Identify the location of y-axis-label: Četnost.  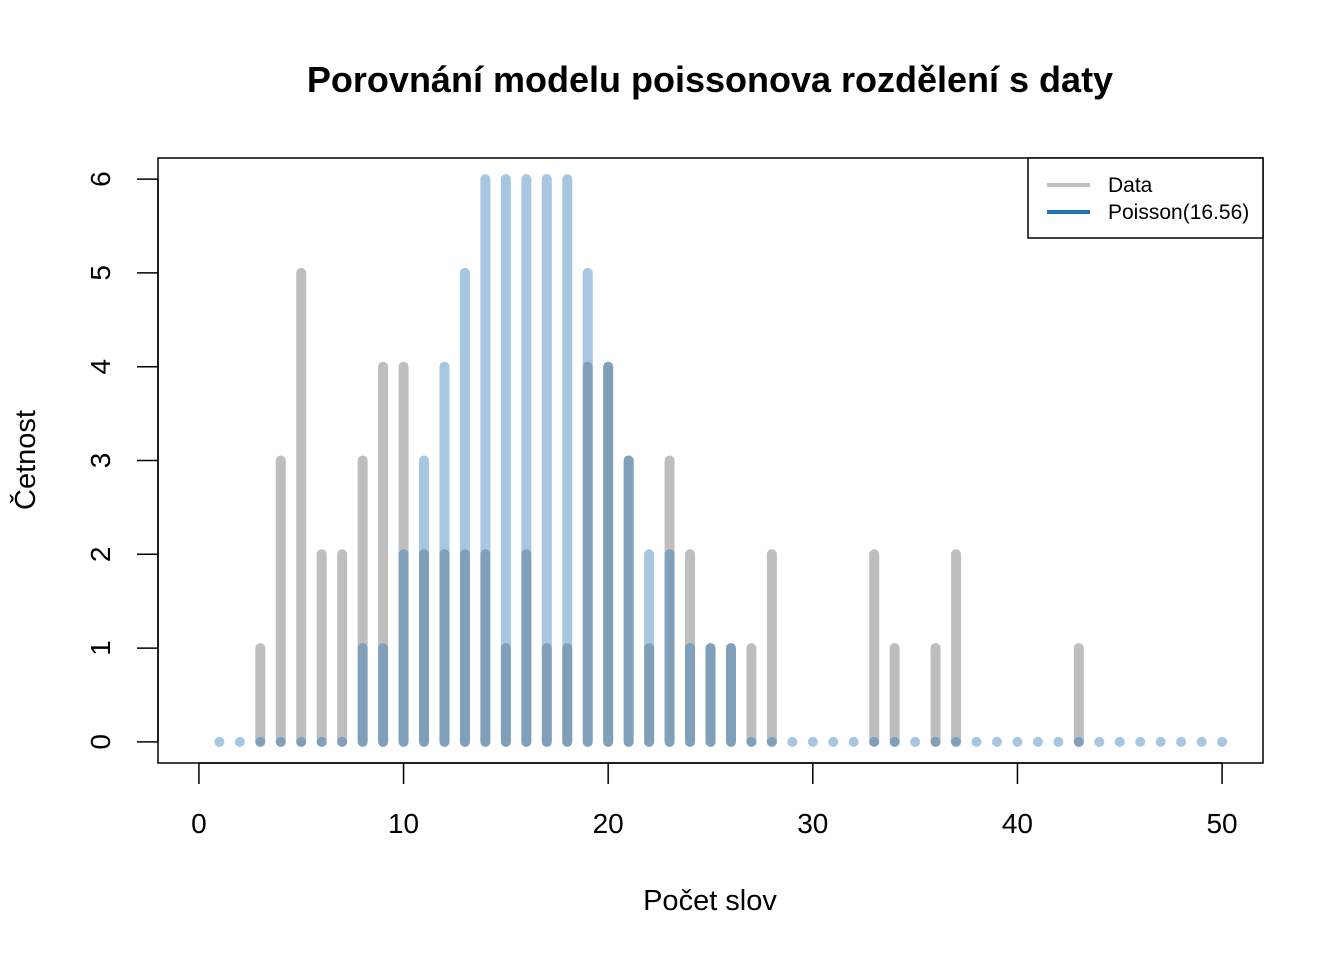
(25, 460).